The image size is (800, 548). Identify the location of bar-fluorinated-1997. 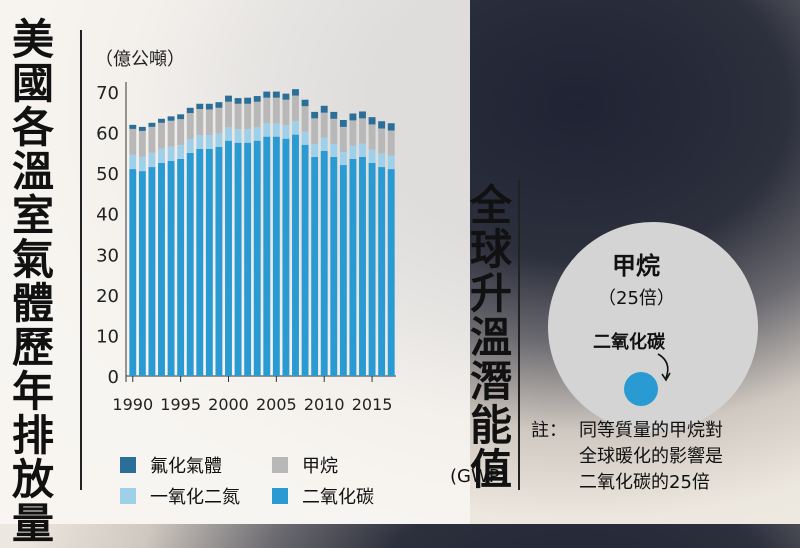
(200, 106).